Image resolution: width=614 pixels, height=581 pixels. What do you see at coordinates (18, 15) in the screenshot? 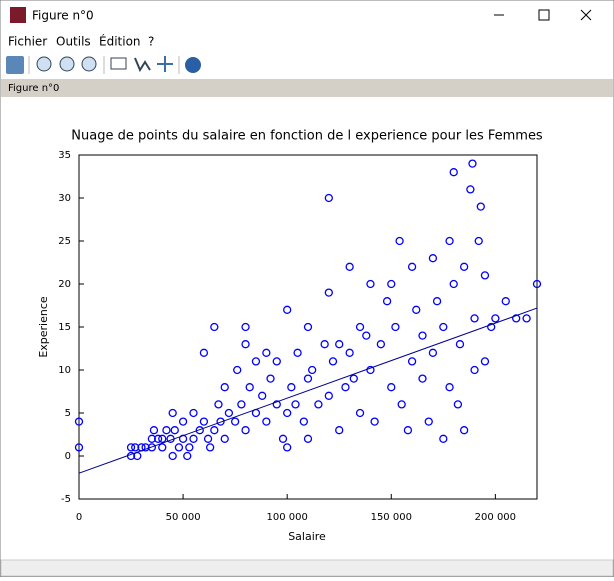
I see `app-icon` at bounding box center [18, 15].